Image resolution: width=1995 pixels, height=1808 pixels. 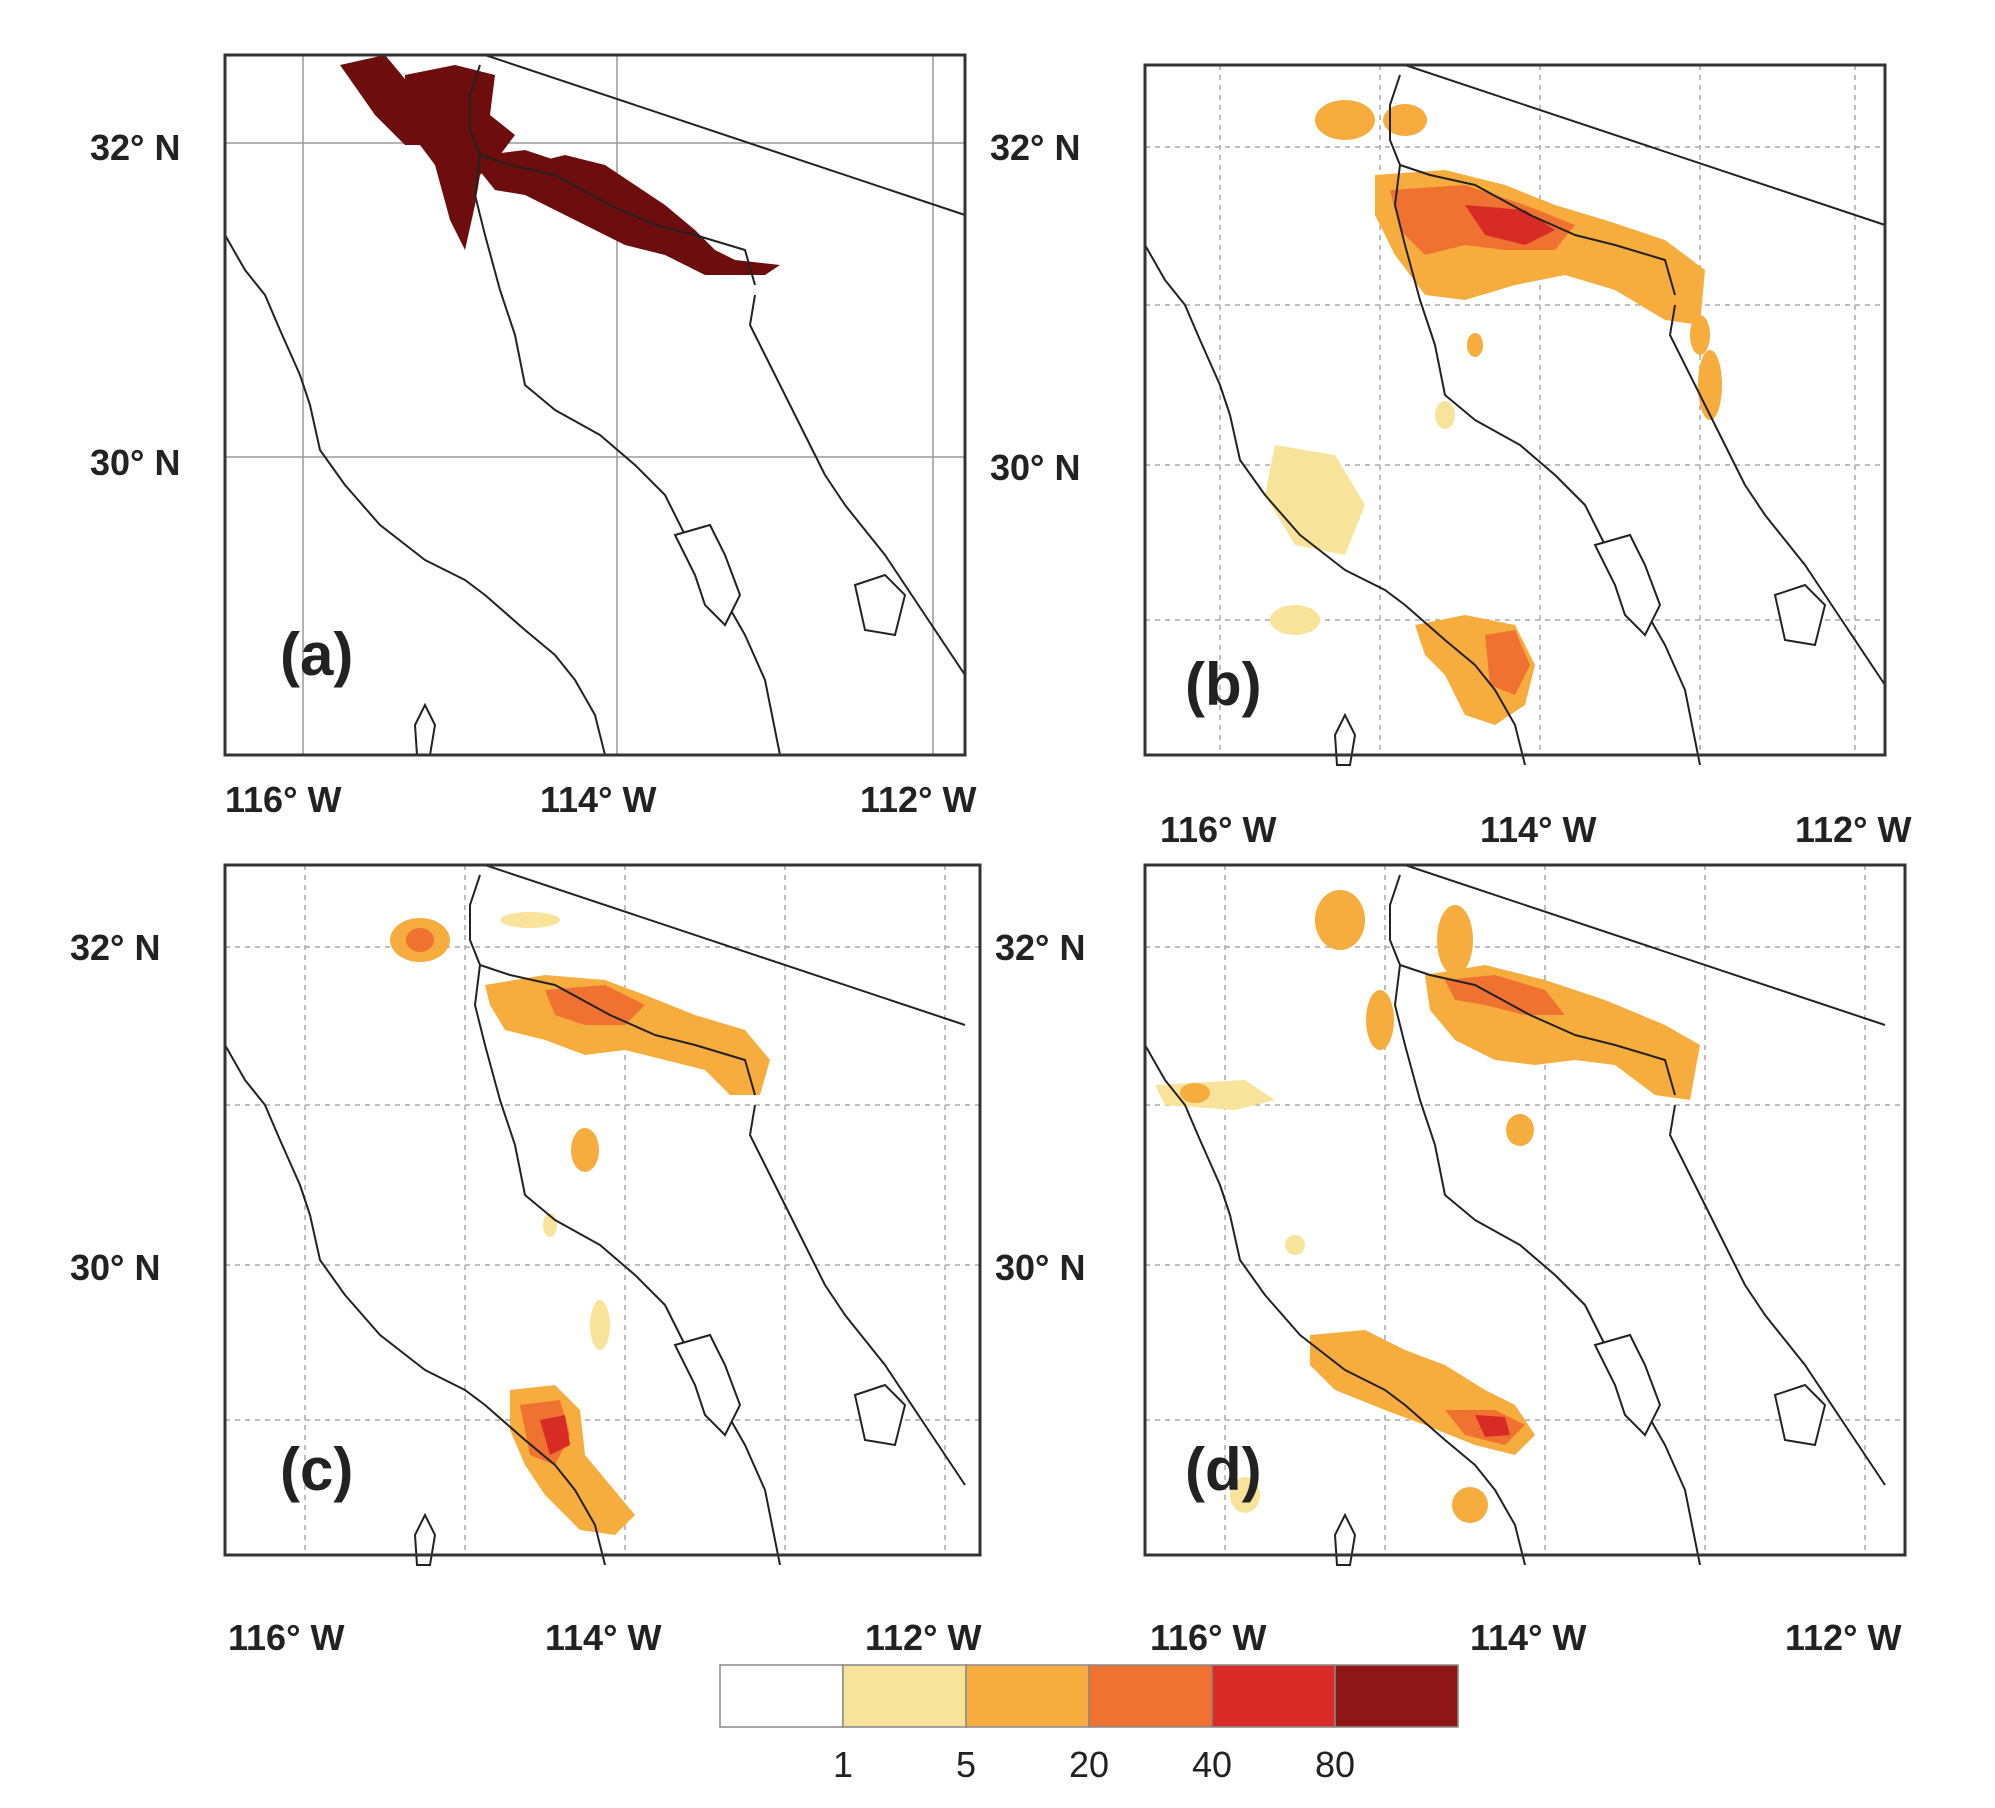 What do you see at coordinates (1538, 829) in the screenshot?
I see `lon-label-b-114: 114° W` at bounding box center [1538, 829].